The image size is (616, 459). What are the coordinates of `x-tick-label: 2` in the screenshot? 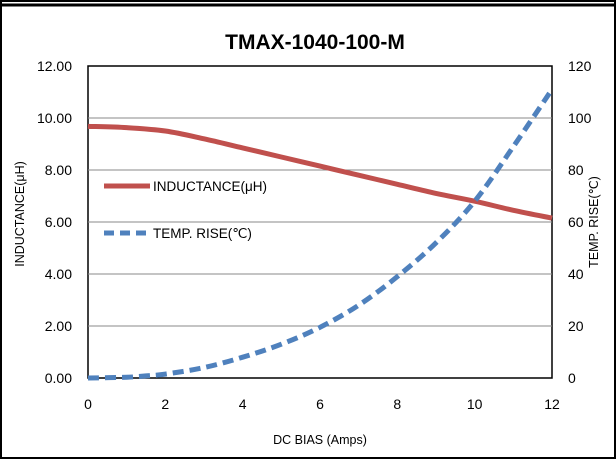 It's located at (165, 404).